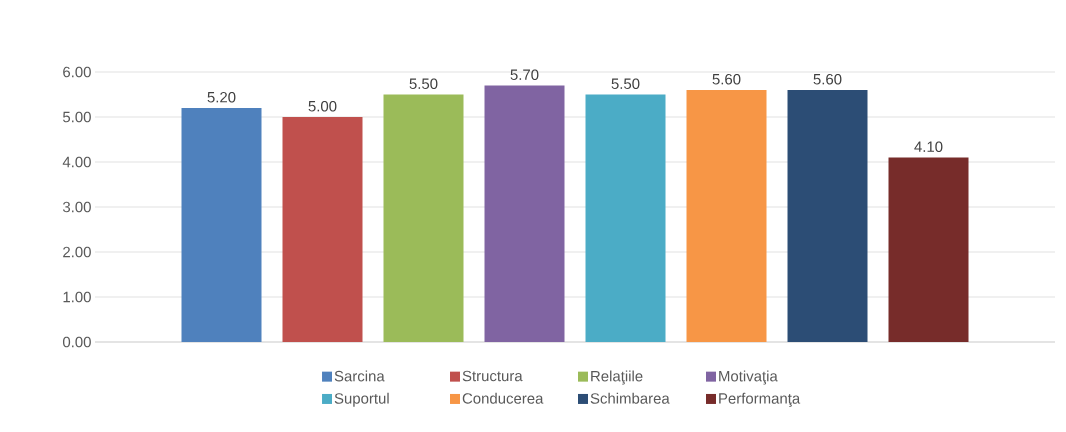  I want to click on y-tick-label: 6.00, so click(77, 72).